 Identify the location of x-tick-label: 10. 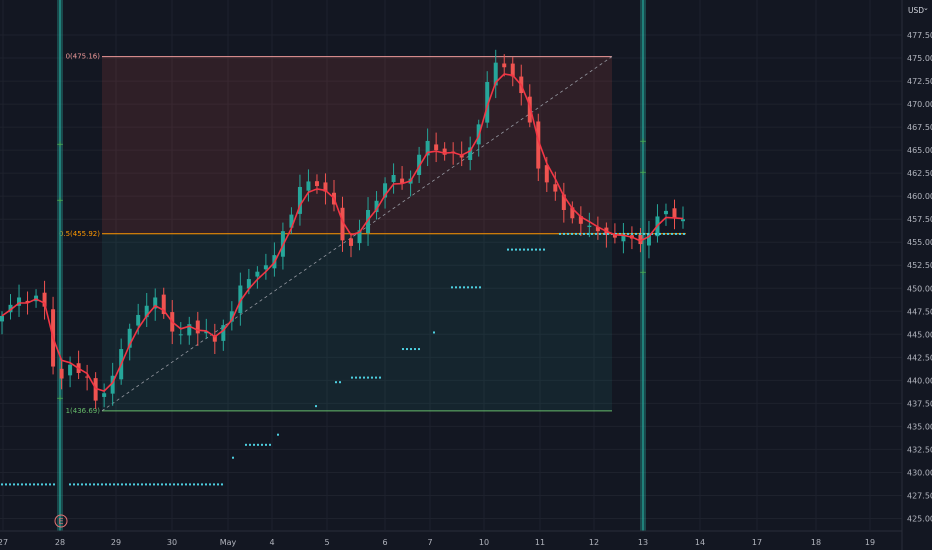
(484, 542).